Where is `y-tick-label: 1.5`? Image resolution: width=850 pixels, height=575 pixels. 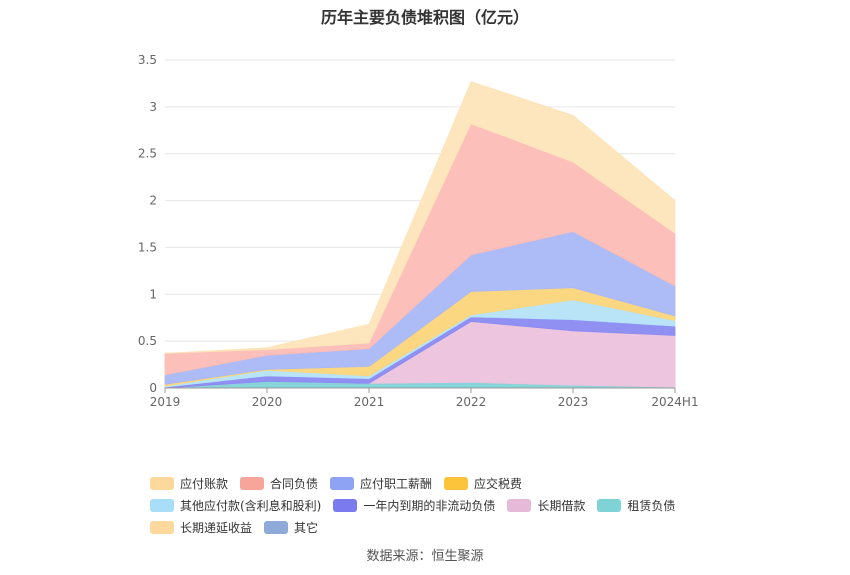
y-tick-label: 1.5 is located at coordinates (147, 247).